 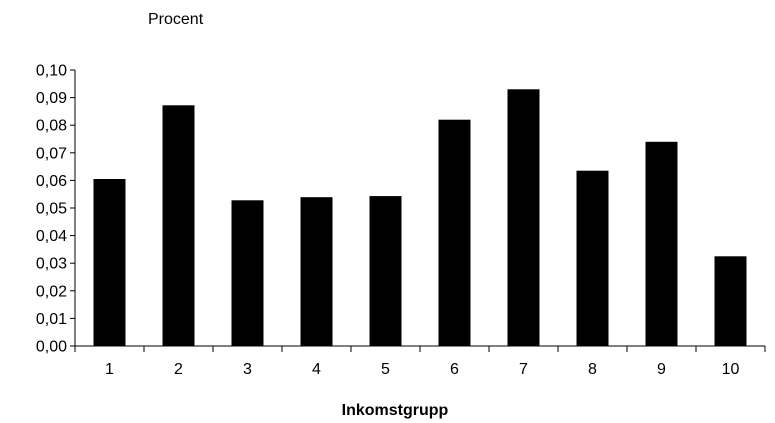 I want to click on x-axis-title: Inkomstgrupp, so click(x=395, y=410).